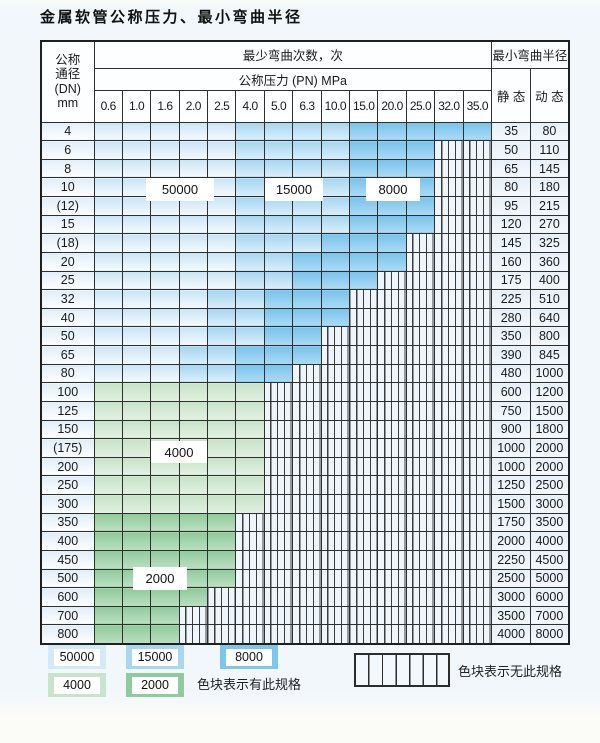 This screenshot has height=743, width=600. I want to click on dynamic-value: 8000, so click(550, 634).